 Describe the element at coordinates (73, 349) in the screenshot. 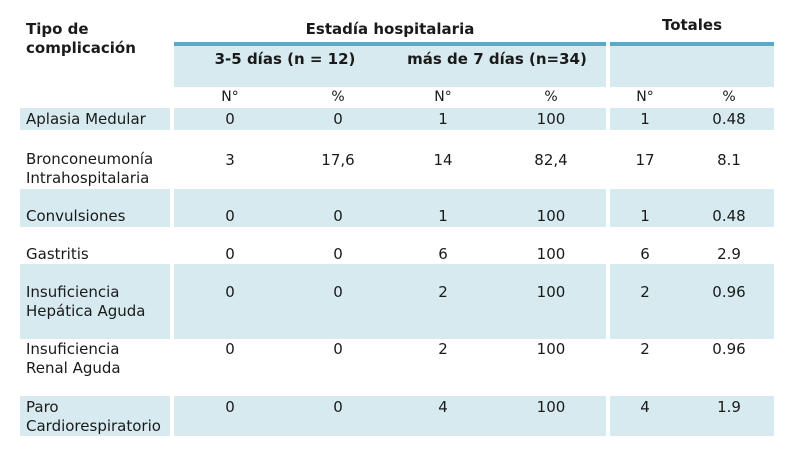

I see `row-label-renal-1: Insuficiencia` at that location.